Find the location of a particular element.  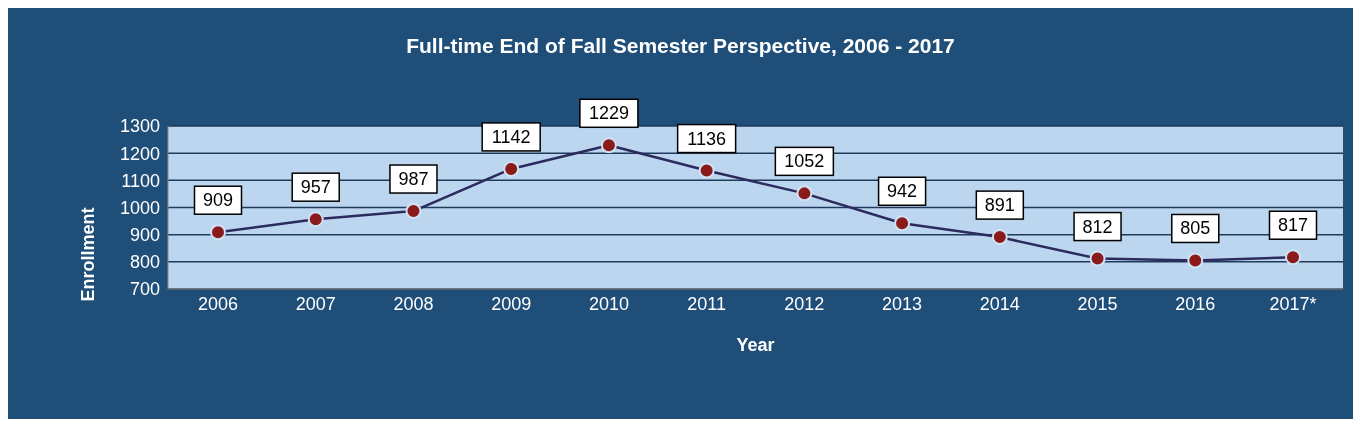

x-tick-label: 2012 is located at coordinates (804, 303).